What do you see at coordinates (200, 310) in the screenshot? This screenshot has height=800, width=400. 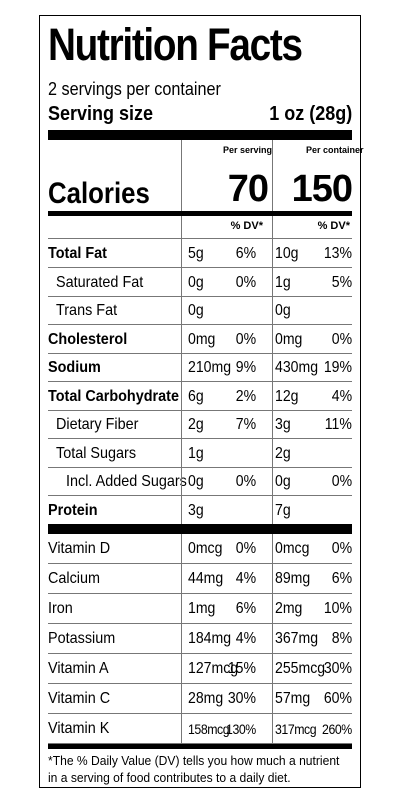 I see `table-row: Trans Fat 0g 0g` at bounding box center [200, 310].